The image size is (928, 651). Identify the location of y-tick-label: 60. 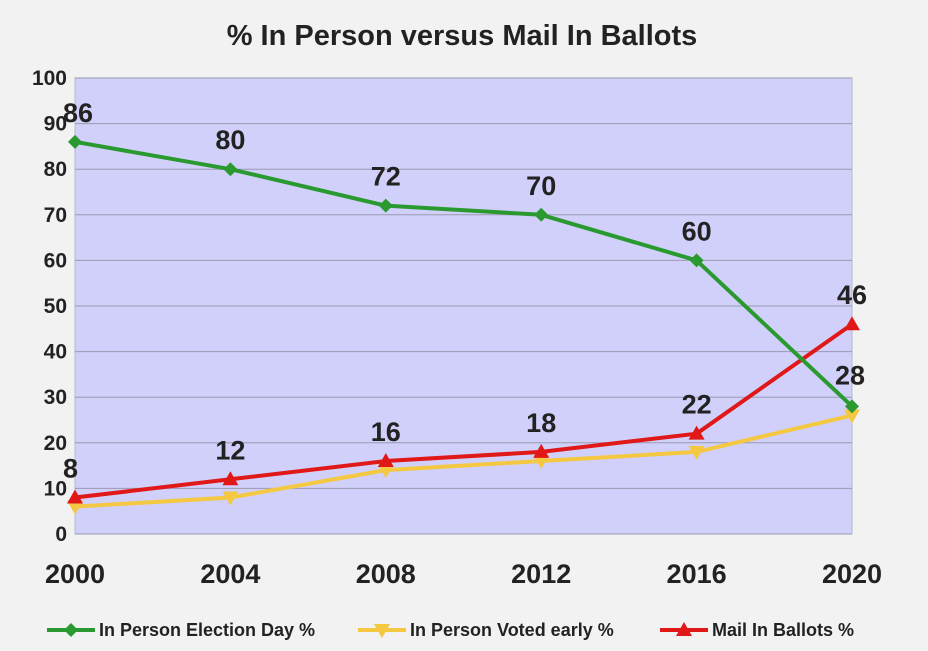
(55, 260).